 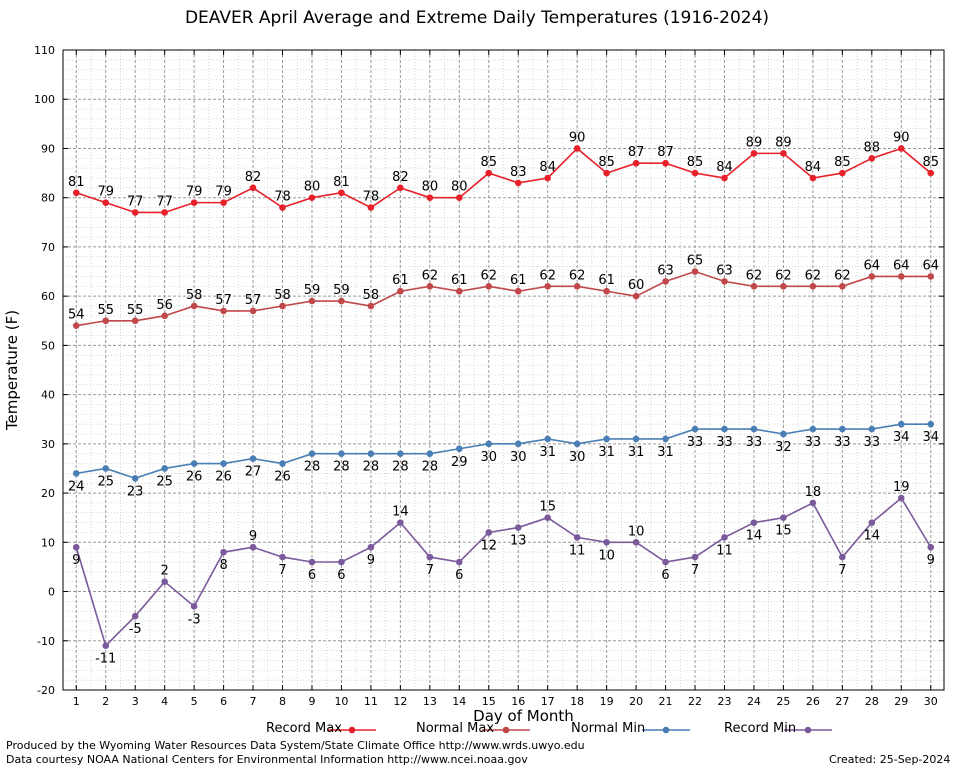 What do you see at coordinates (665, 575) in the screenshot?
I see `data-label: 6` at bounding box center [665, 575].